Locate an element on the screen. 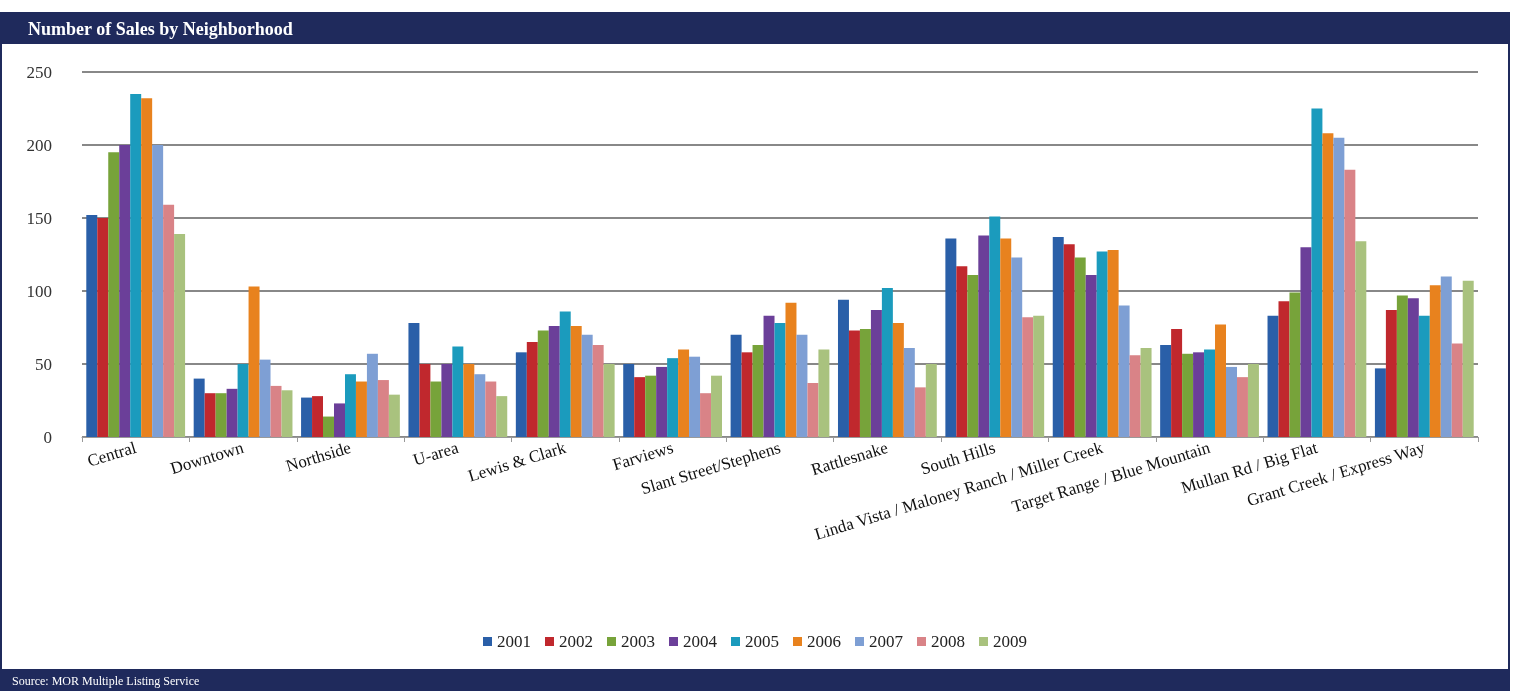  legend-label: 2002 is located at coordinates (576, 641).